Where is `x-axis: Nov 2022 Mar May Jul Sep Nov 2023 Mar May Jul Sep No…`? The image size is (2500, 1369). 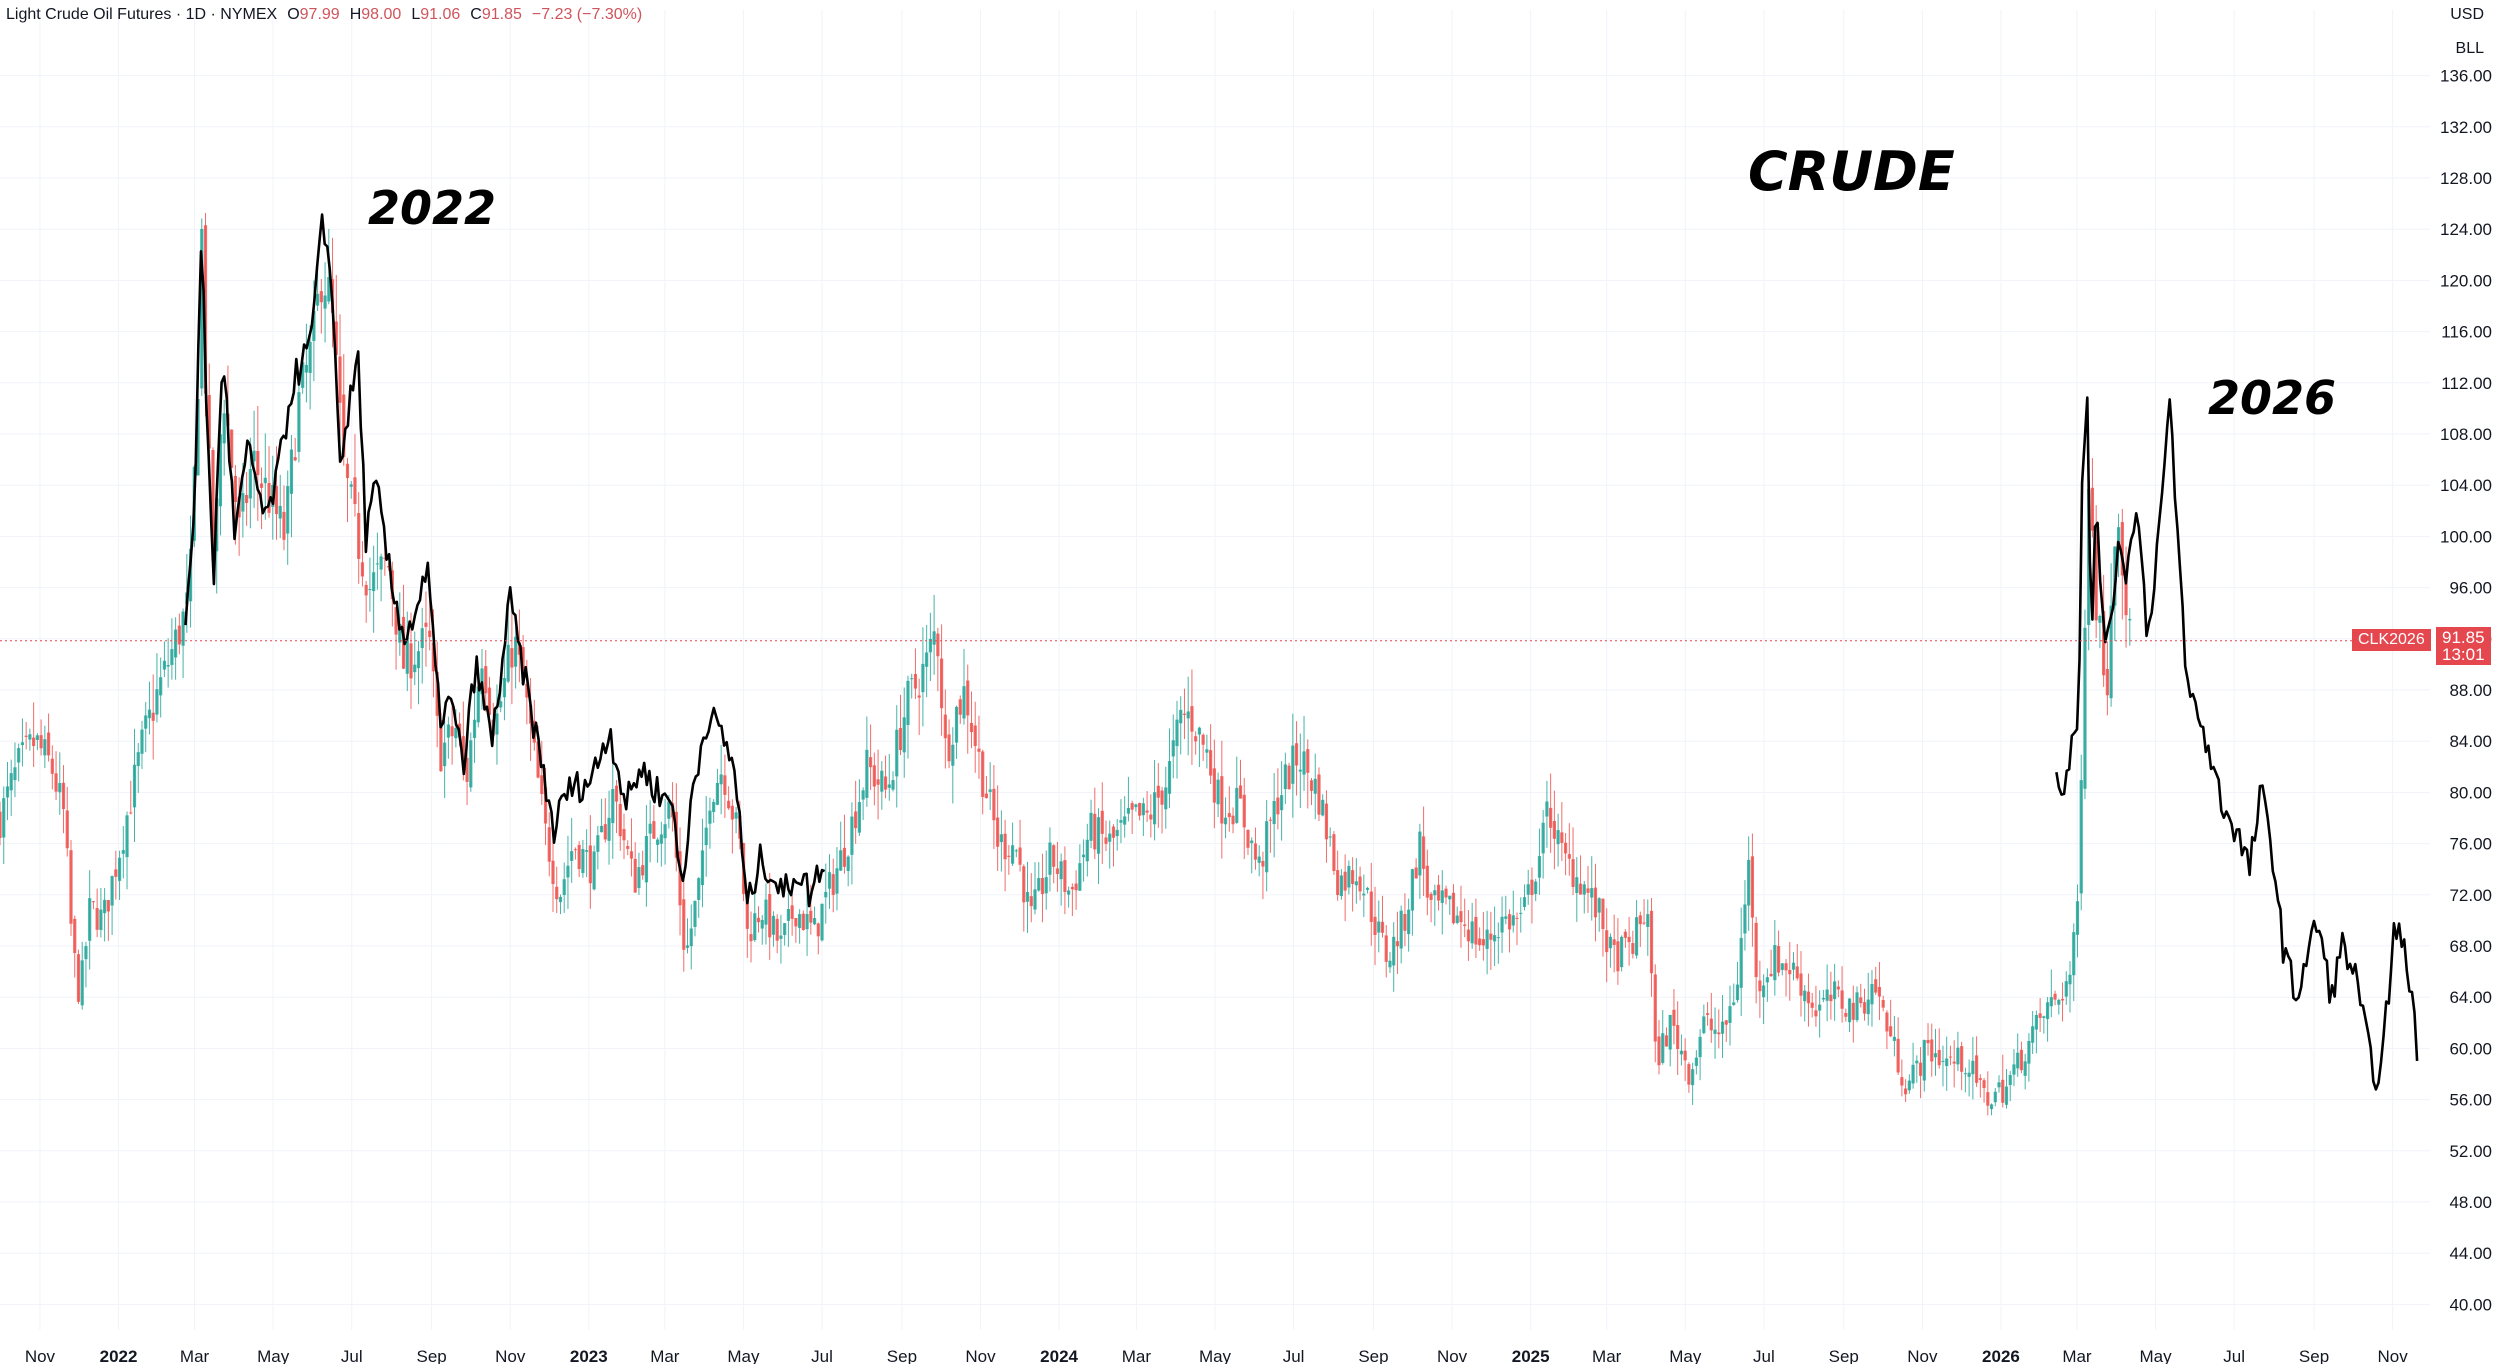 x-axis: Nov 2022 Mar May Jul Sep Nov 2023 Mar May Jul Sep No… is located at coordinates (1216, 1356).